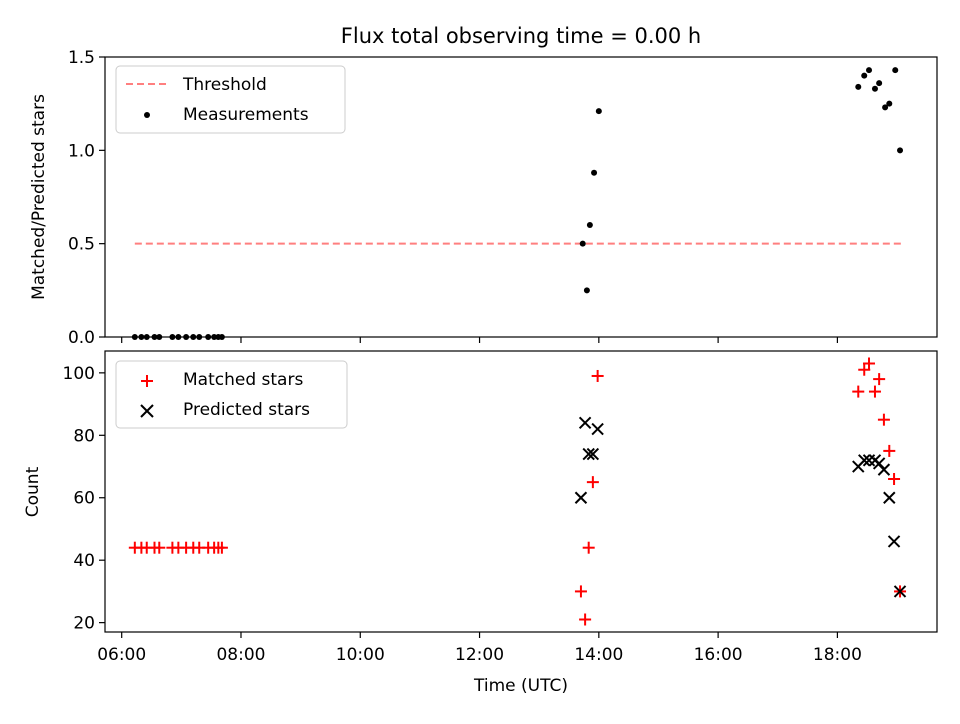 The height and width of the screenshot is (724, 960). I want to click on x-tick-label: 18:00, so click(837, 655).